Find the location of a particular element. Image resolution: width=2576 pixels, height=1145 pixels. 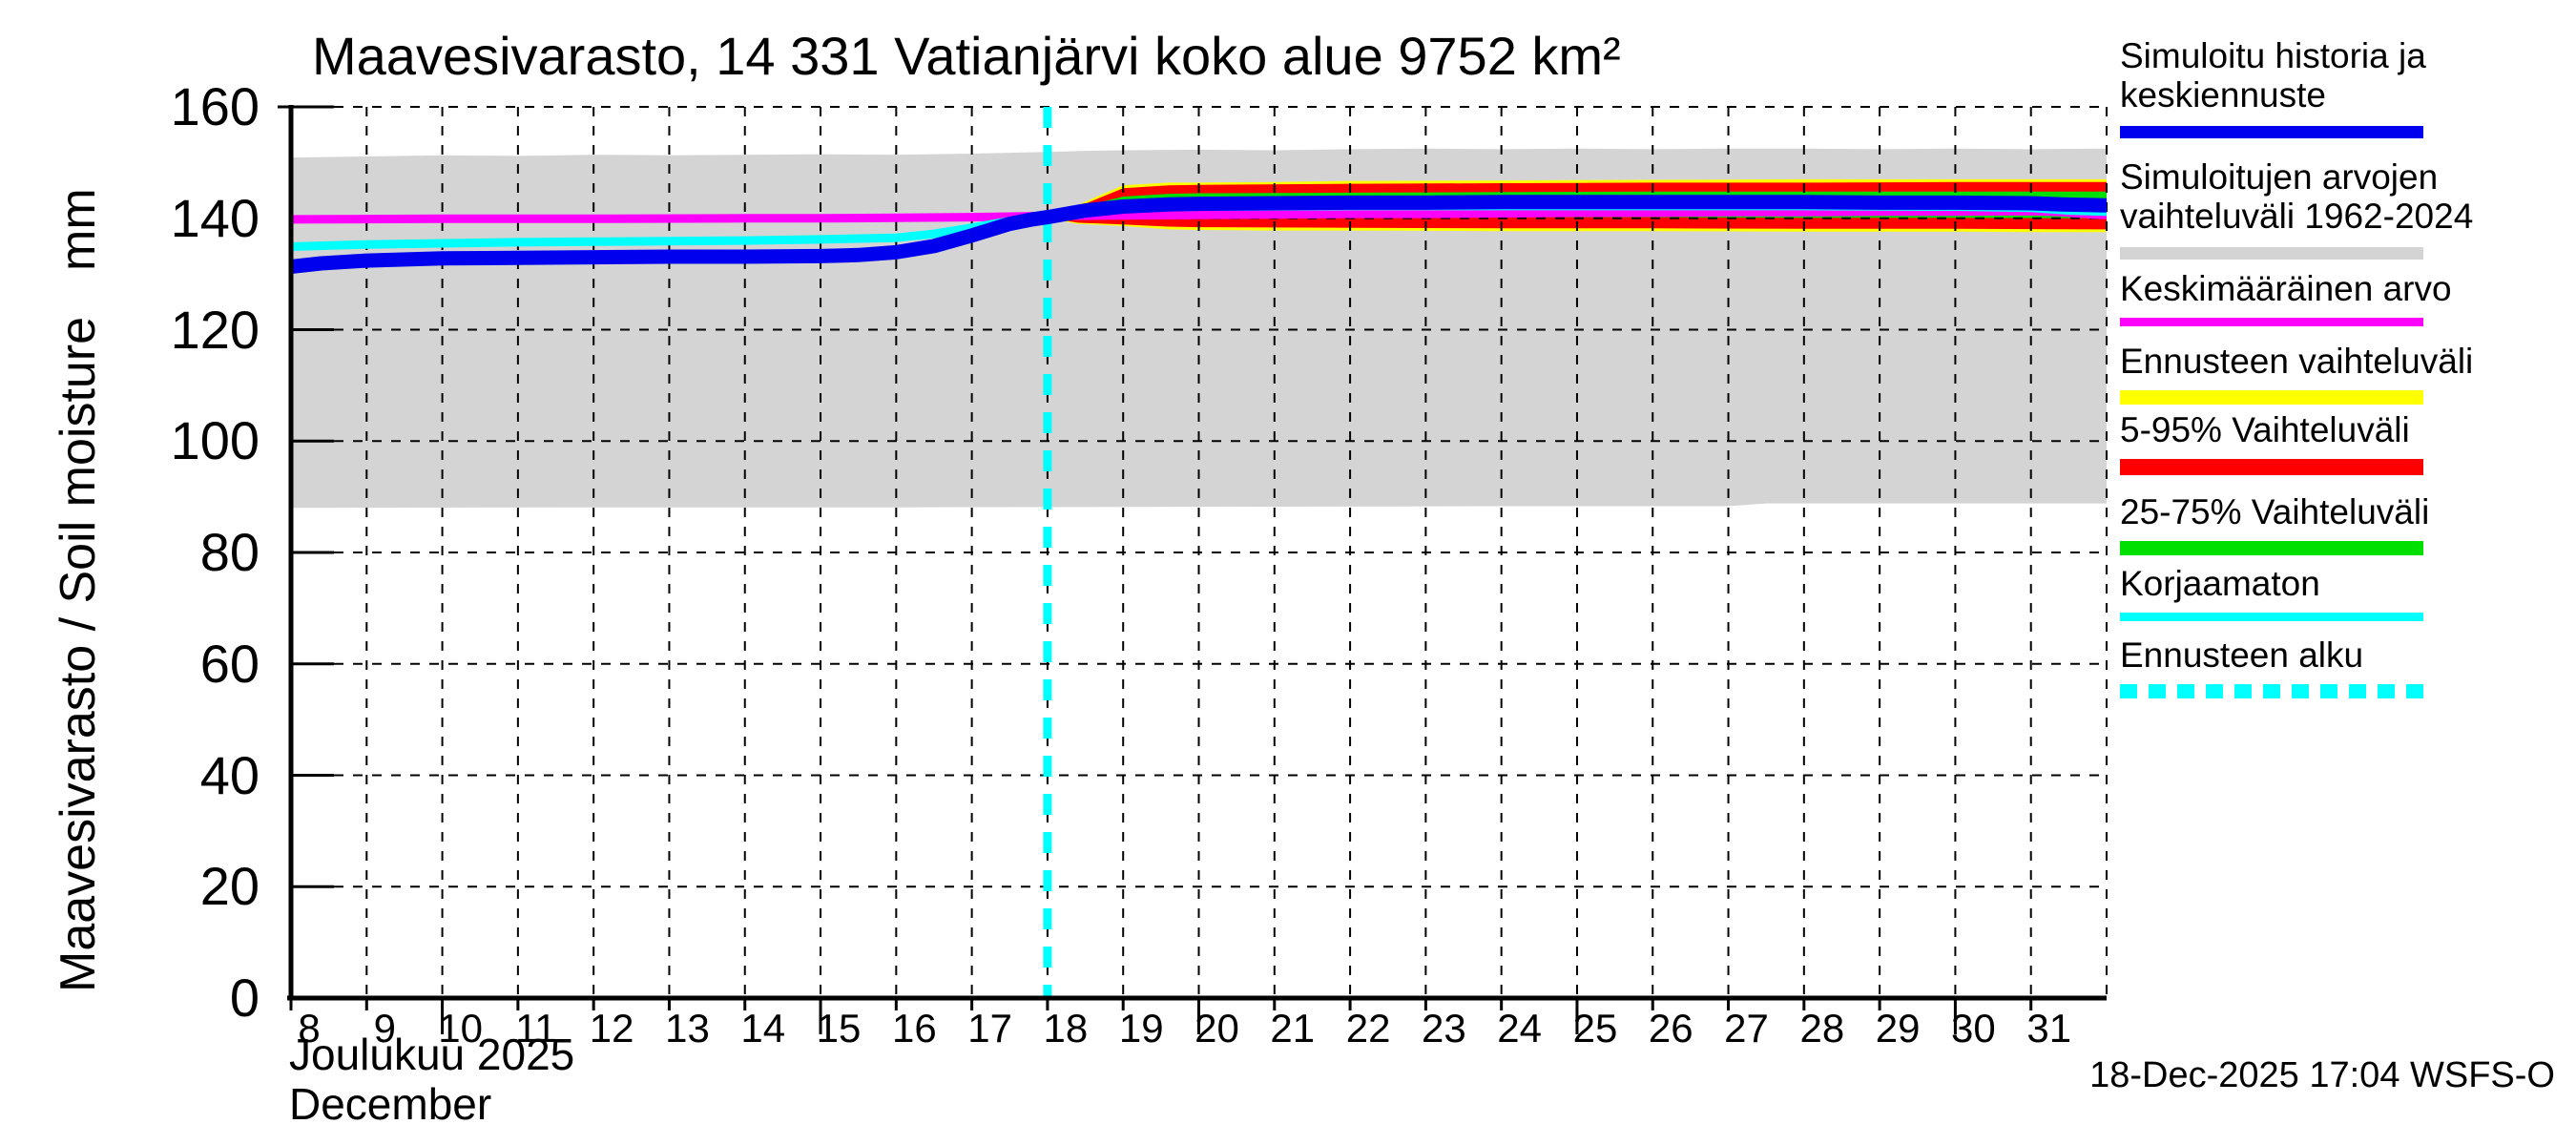

y-tick-label-80: 80 is located at coordinates (229, 552).